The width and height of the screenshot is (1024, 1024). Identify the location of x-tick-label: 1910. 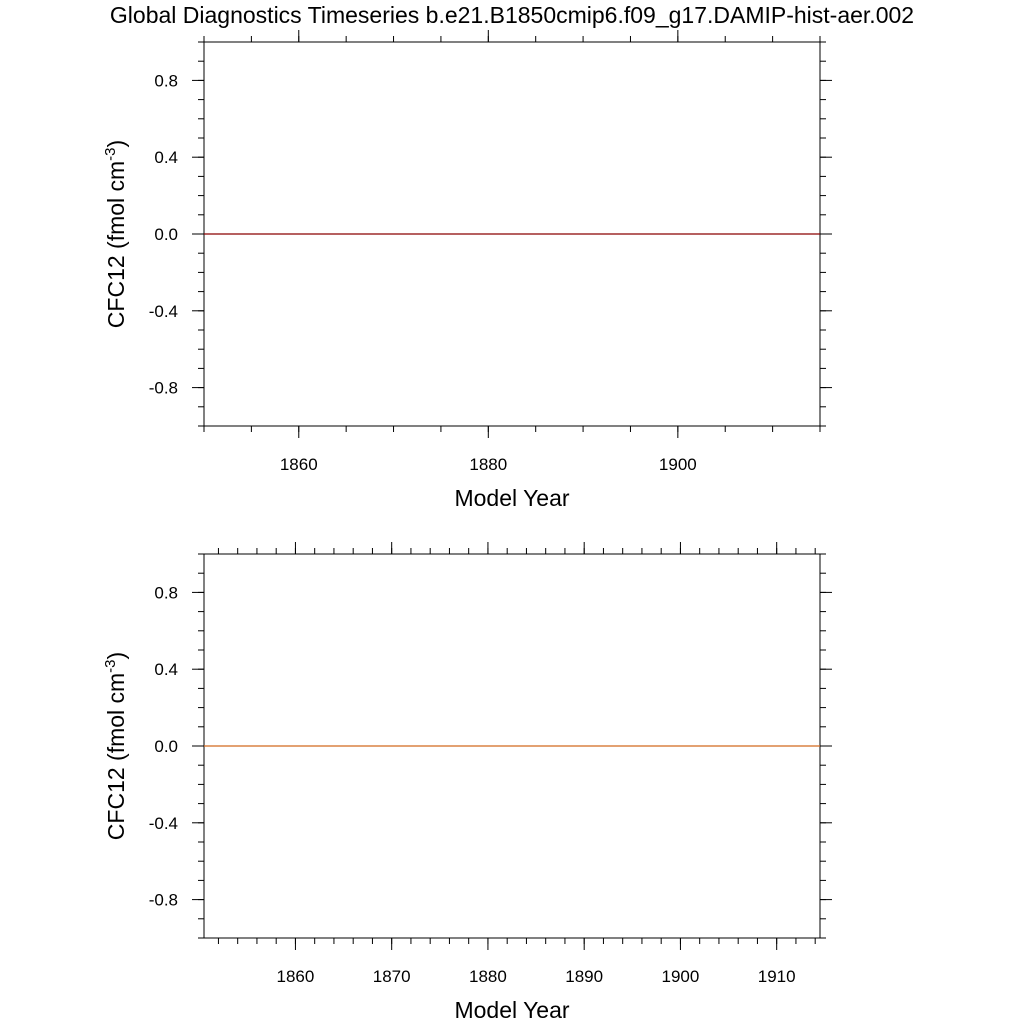
(777, 976).